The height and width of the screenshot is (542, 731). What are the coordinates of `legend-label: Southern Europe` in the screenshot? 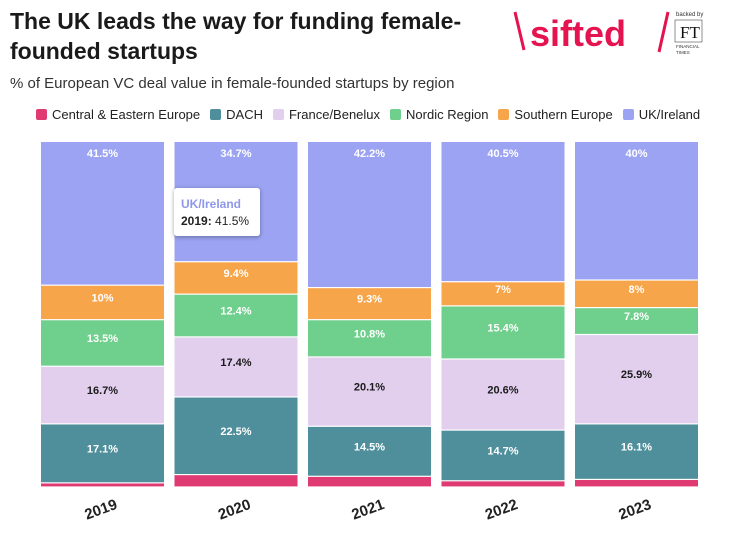 It's located at (563, 114).